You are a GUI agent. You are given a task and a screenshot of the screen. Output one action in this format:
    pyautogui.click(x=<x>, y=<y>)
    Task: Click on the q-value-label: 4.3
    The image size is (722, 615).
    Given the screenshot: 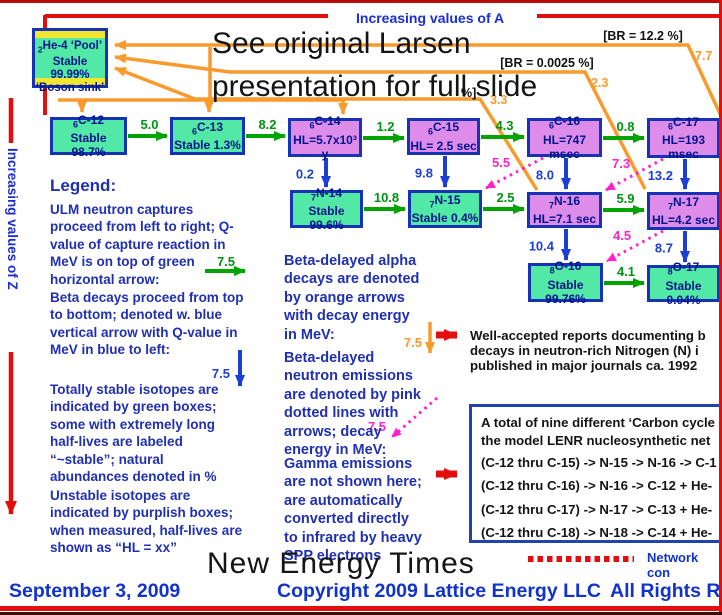 What is the action you would take?
    pyautogui.click(x=504, y=125)
    